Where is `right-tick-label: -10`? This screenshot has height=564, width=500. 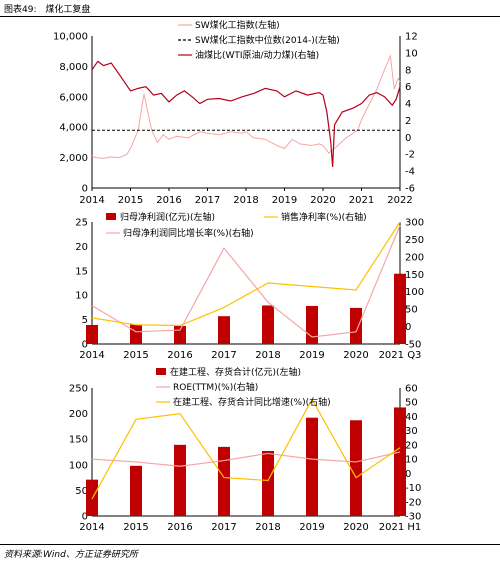
right-tick-label: -10 is located at coordinates (413, 488).